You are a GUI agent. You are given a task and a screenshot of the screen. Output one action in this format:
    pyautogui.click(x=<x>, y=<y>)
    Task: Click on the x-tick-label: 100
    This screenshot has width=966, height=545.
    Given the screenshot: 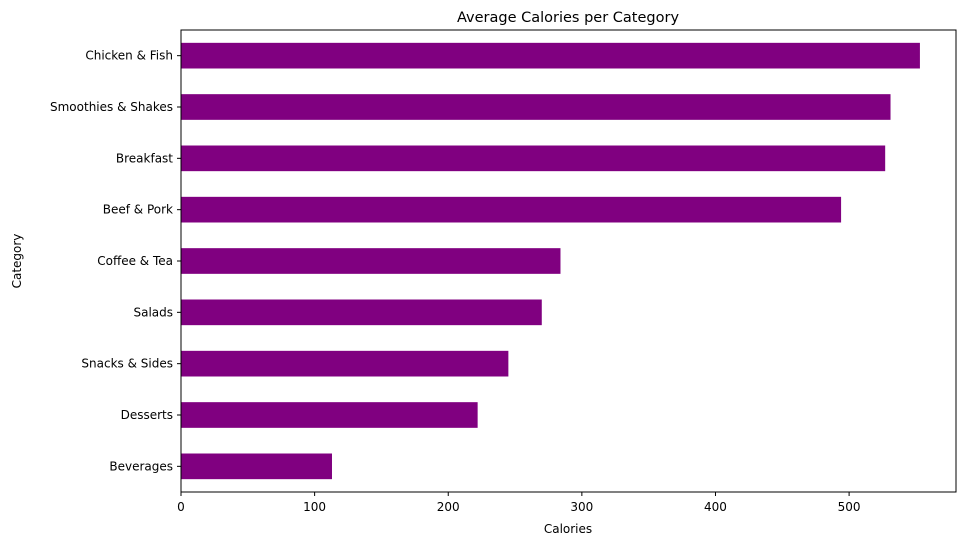 What is the action you would take?
    pyautogui.click(x=314, y=507)
    